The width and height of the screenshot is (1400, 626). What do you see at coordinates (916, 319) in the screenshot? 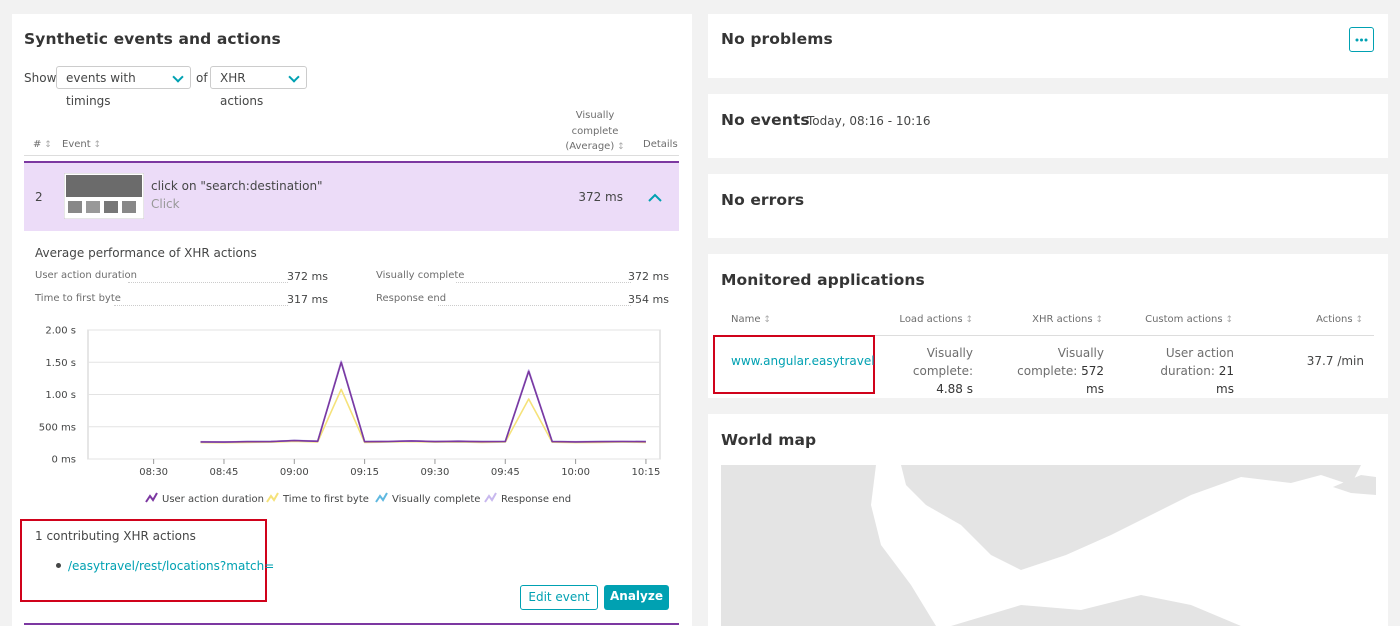
I see `table-header: Load actions` at bounding box center [916, 319].